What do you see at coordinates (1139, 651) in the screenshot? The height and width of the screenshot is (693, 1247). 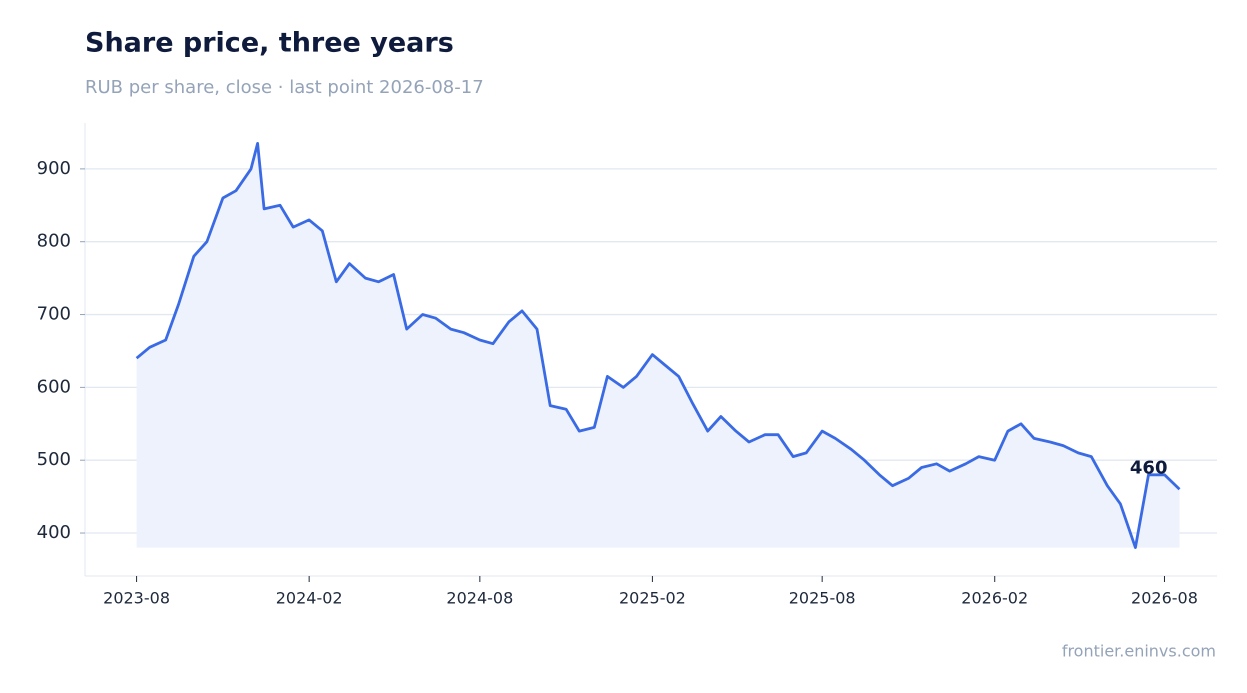 I see `source: frontier.eninvs.com` at bounding box center [1139, 651].